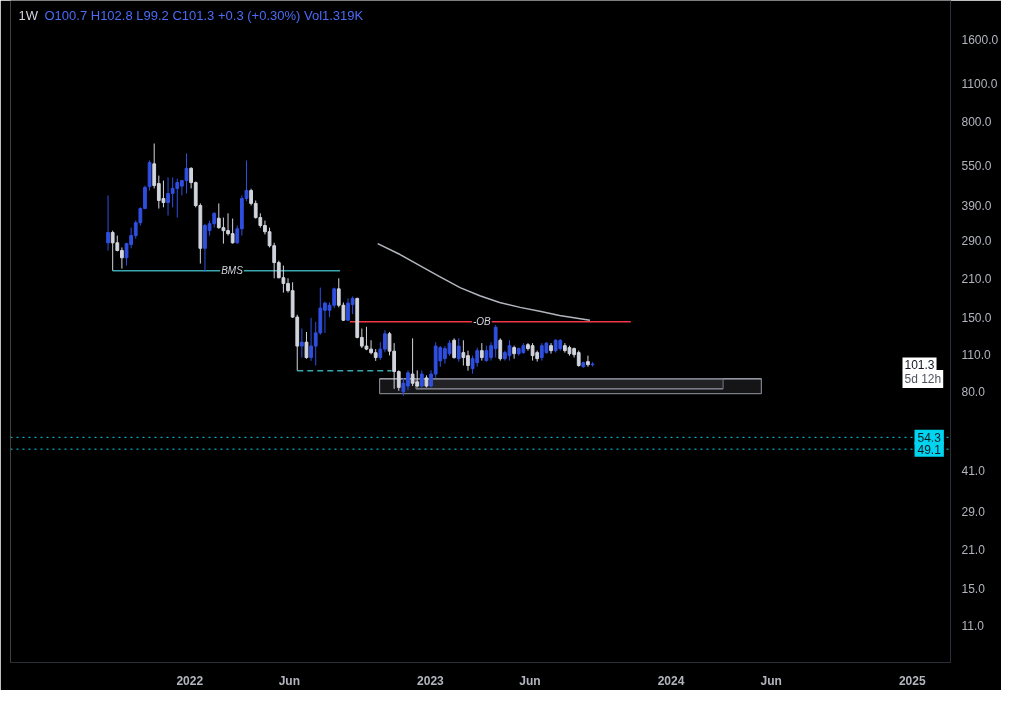 This screenshot has width=1024, height=719. I want to click on x-tick-label: 2022, so click(190, 680).